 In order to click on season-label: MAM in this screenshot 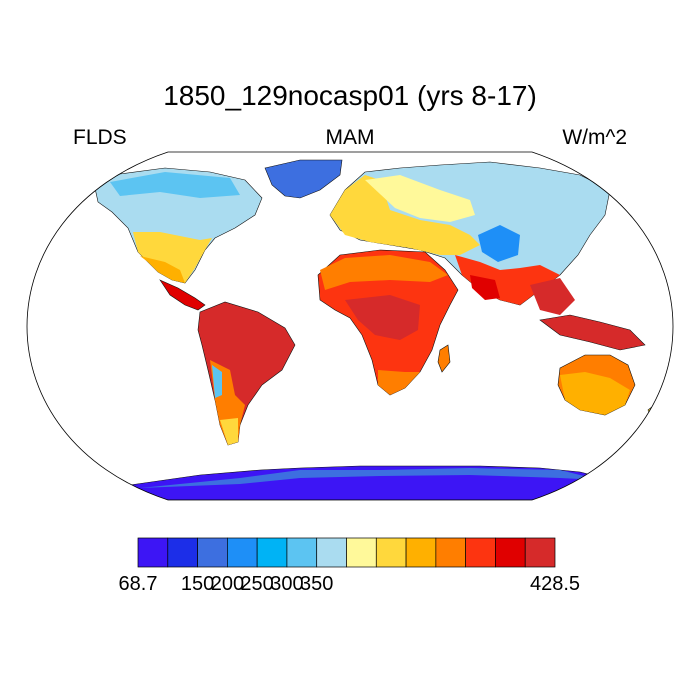, I will do `click(350, 137)`.